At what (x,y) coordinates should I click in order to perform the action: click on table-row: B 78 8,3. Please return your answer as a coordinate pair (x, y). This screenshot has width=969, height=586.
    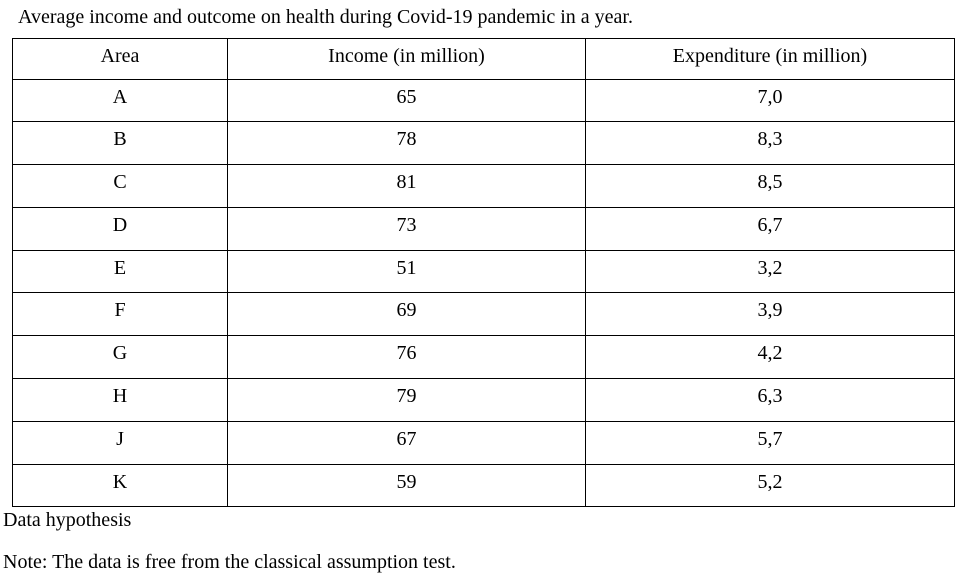
    Looking at the image, I should click on (483, 143).